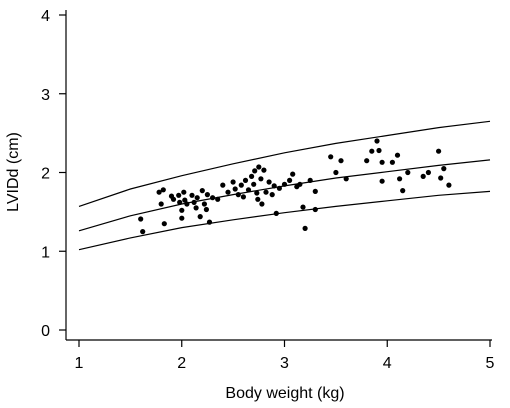  Describe the element at coordinates (284, 363) in the screenshot. I see `x-tick-label-2: 3` at that location.